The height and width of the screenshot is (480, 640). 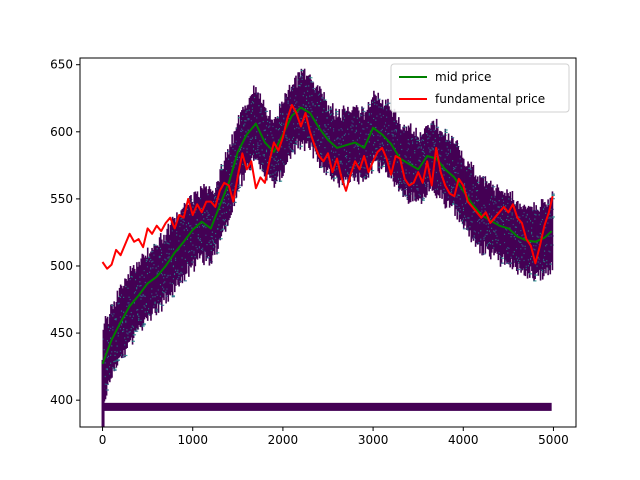 What do you see at coordinates (61, 132) in the screenshot?
I see `y-tick-label: 600` at bounding box center [61, 132].